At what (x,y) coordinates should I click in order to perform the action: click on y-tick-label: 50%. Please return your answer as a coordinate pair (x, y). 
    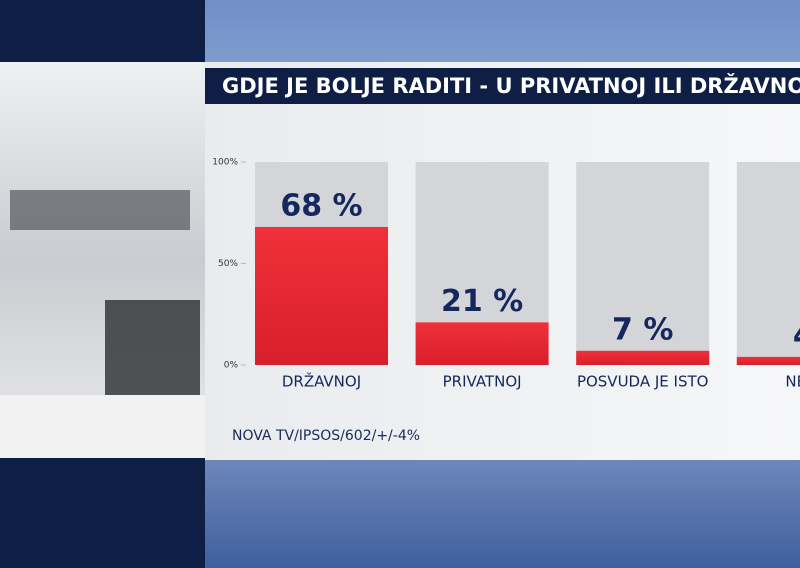
    Looking at the image, I should click on (228, 264).